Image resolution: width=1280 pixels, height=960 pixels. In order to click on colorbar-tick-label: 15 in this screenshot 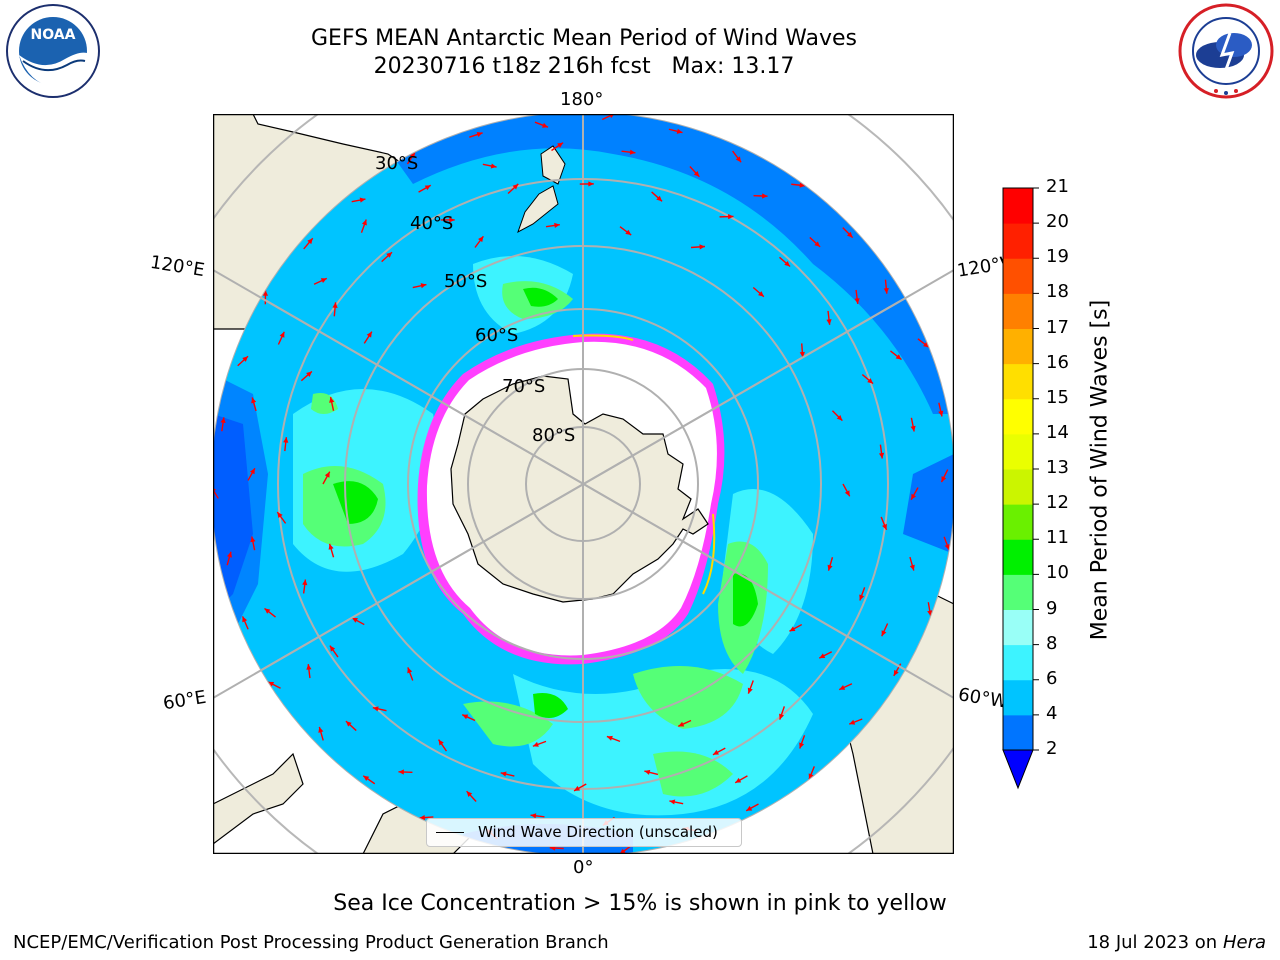, I will do `click(1057, 397)`.